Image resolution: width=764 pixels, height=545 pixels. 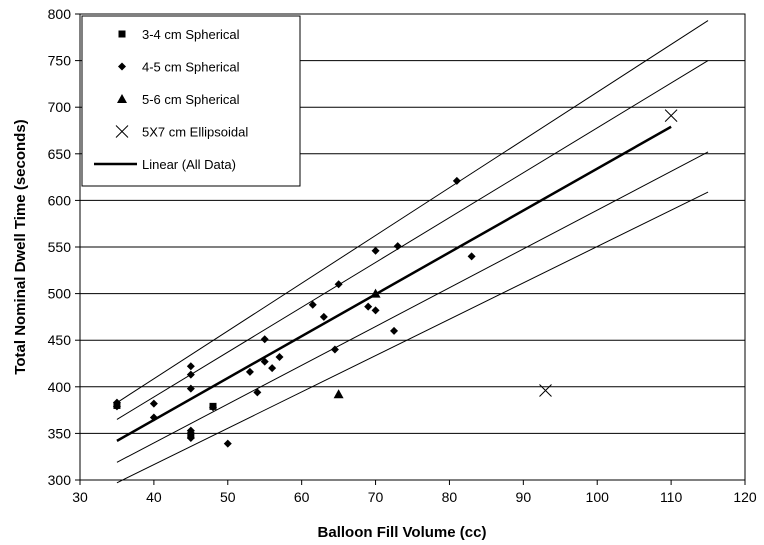 I want to click on x-axis-title: Balloon Fill Volume (cc), so click(x=402, y=532).